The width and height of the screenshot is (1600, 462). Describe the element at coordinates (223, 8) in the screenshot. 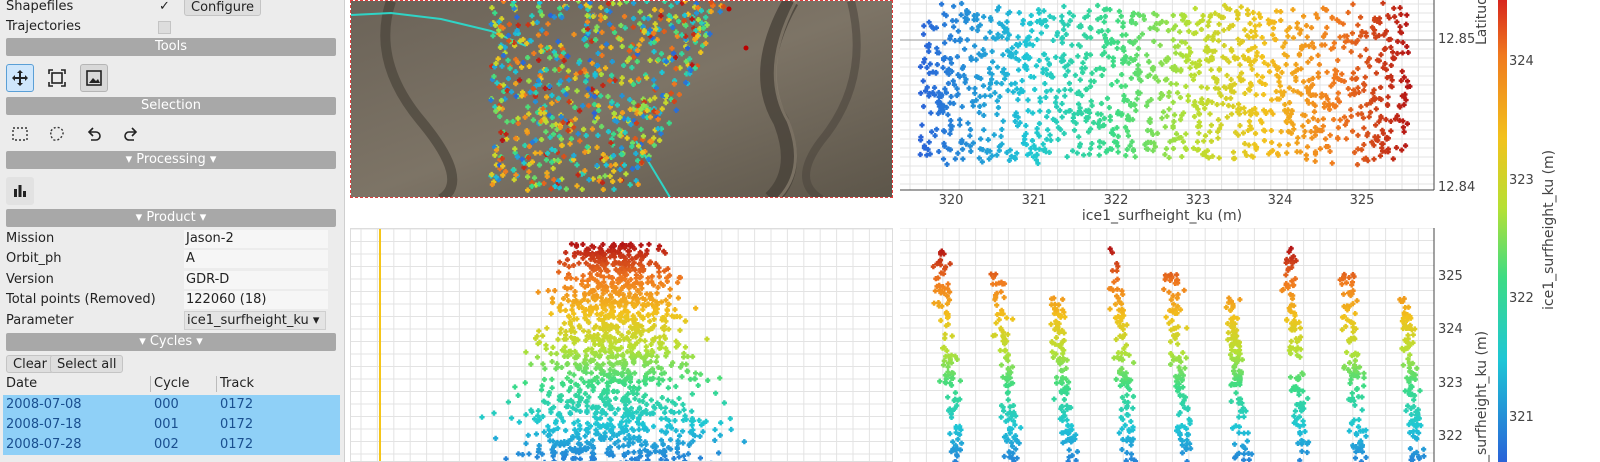

I see `configure-button: Configure` at that location.